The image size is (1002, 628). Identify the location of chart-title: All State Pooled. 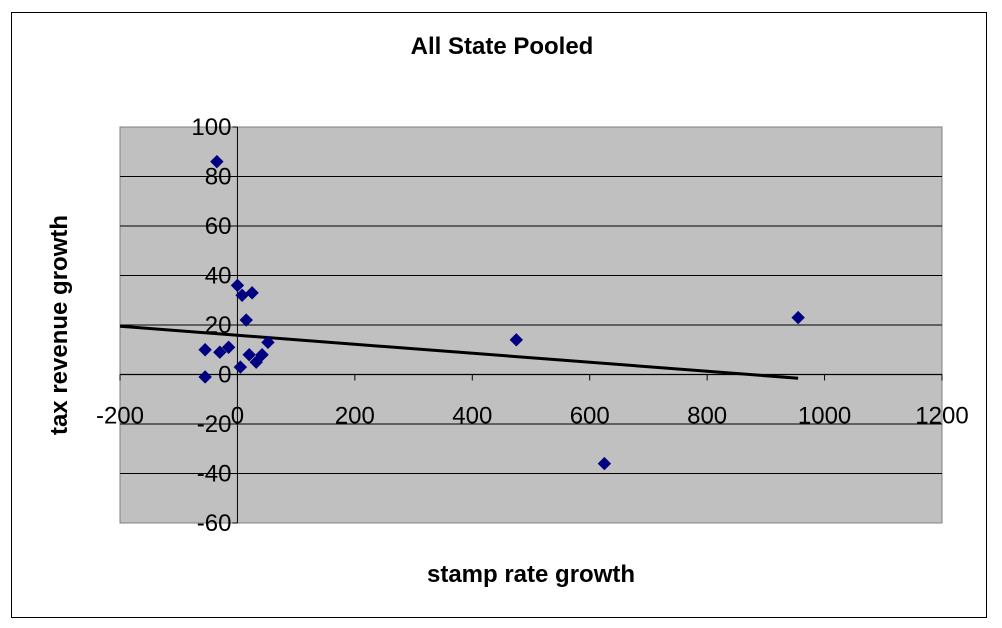
(502, 46).